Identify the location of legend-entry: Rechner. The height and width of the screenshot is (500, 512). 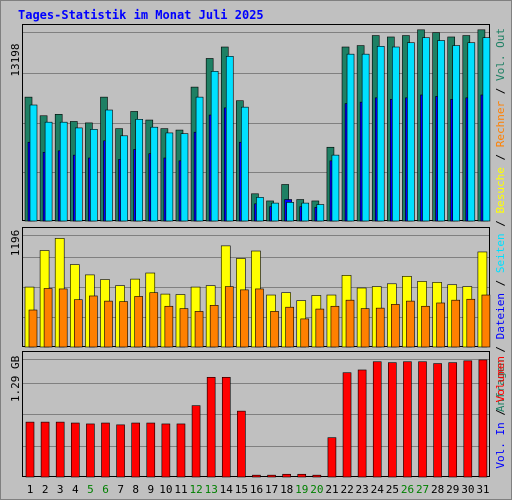
(500, 123).